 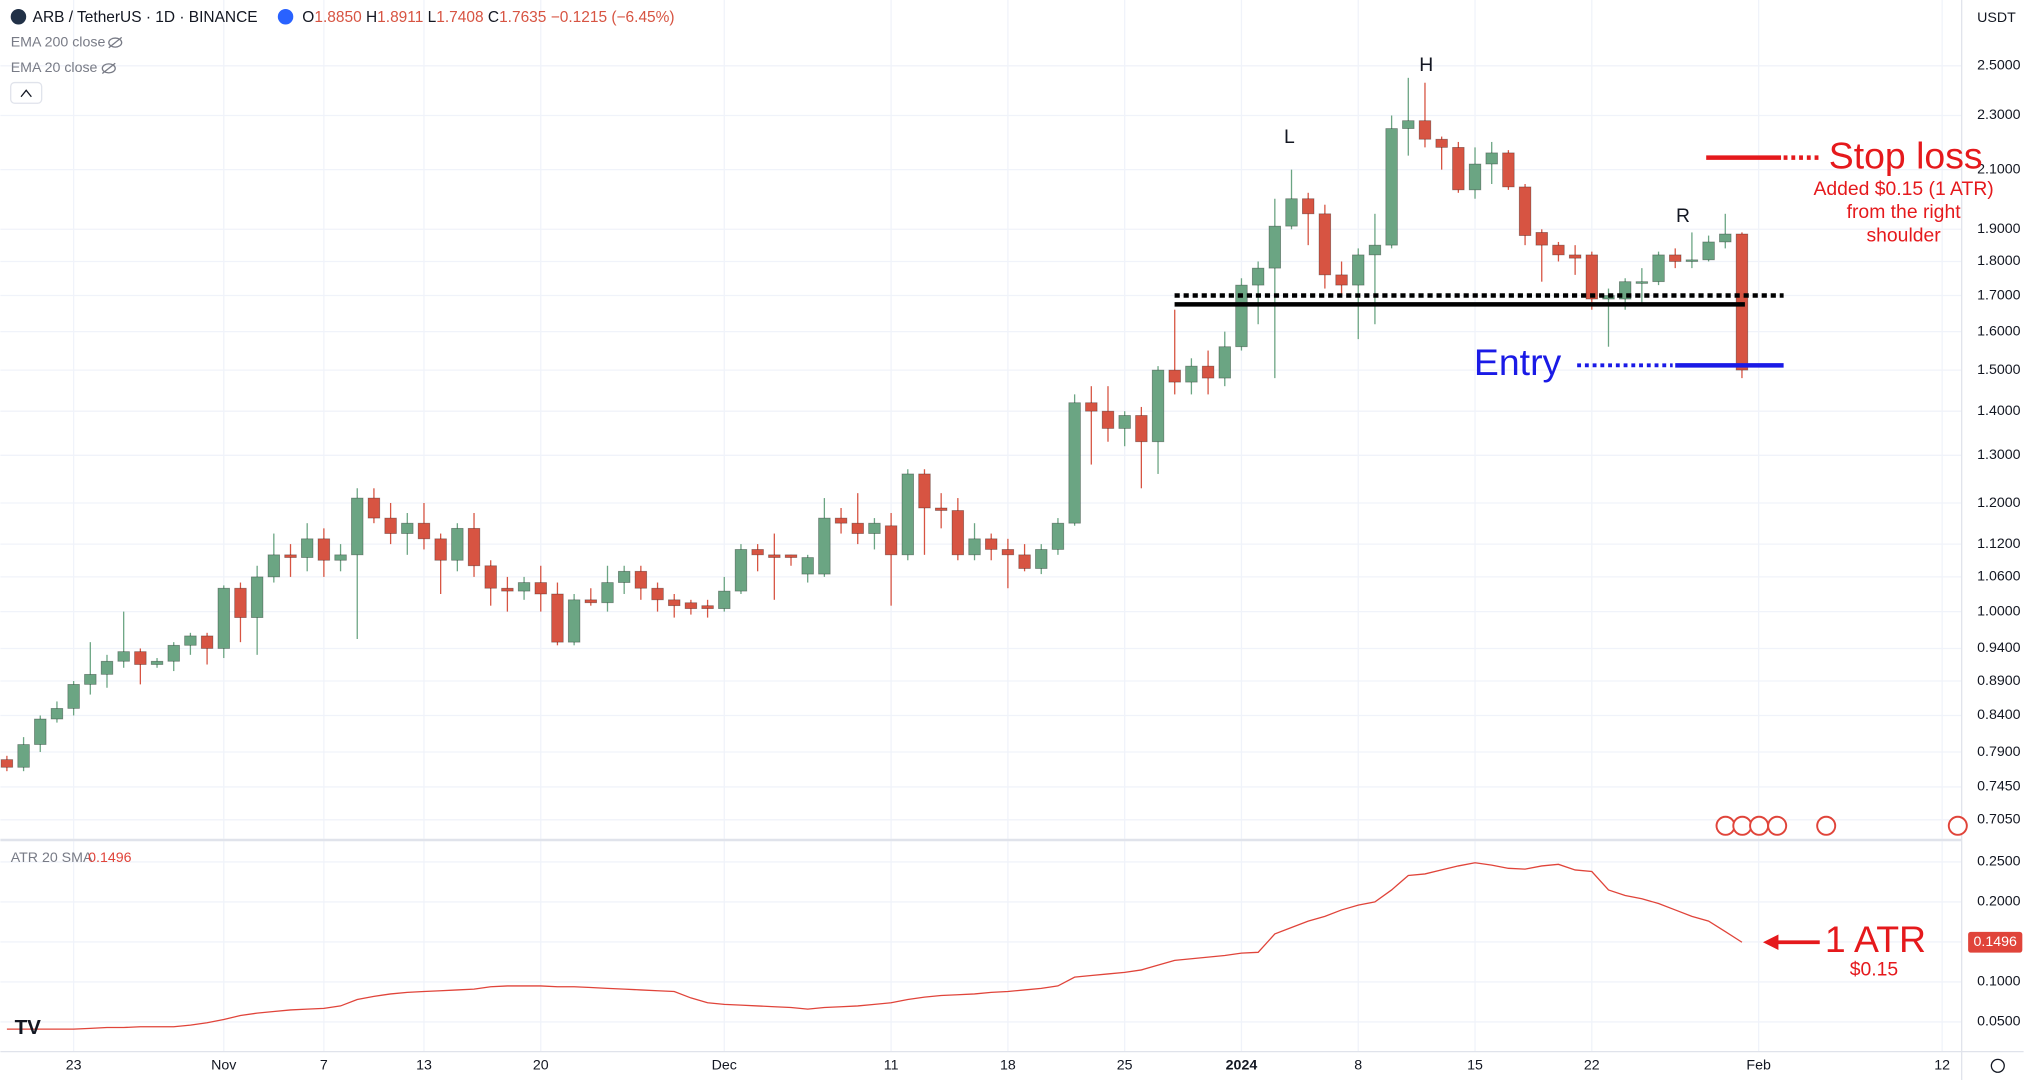 What do you see at coordinates (613, 17) in the screenshot?
I see `change: −0.1215 (−6.45%)` at bounding box center [613, 17].